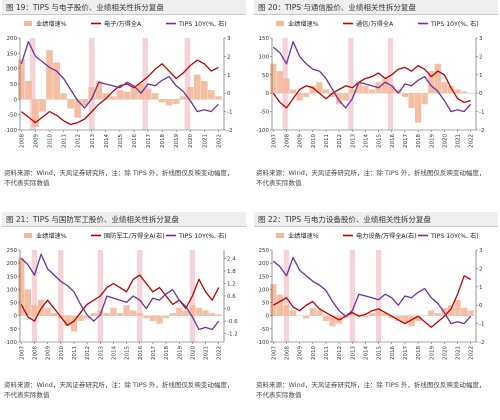  Describe the element at coordinates (193, 353) in the screenshot. I see `x-tick-label: 2020` at that location.